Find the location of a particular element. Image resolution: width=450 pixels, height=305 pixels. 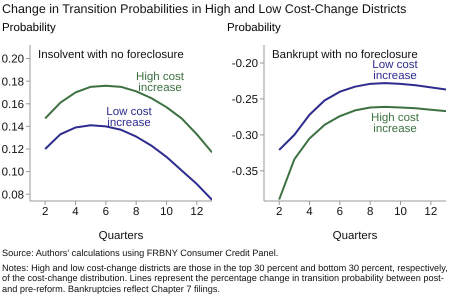

y-tick-label: 0.16 is located at coordinates (13, 104).